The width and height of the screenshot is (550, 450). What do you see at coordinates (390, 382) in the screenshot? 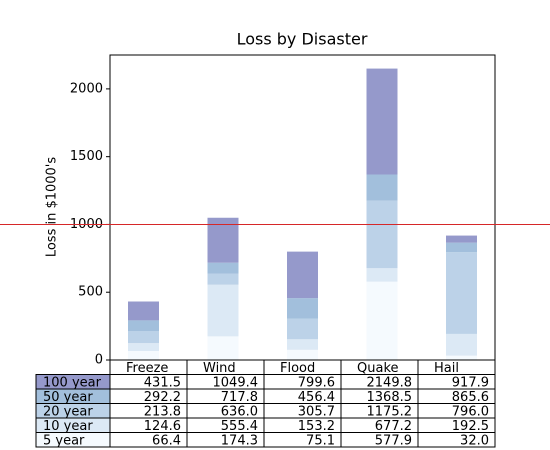
I see `table-cell-text: 2149.8` at bounding box center [390, 382].